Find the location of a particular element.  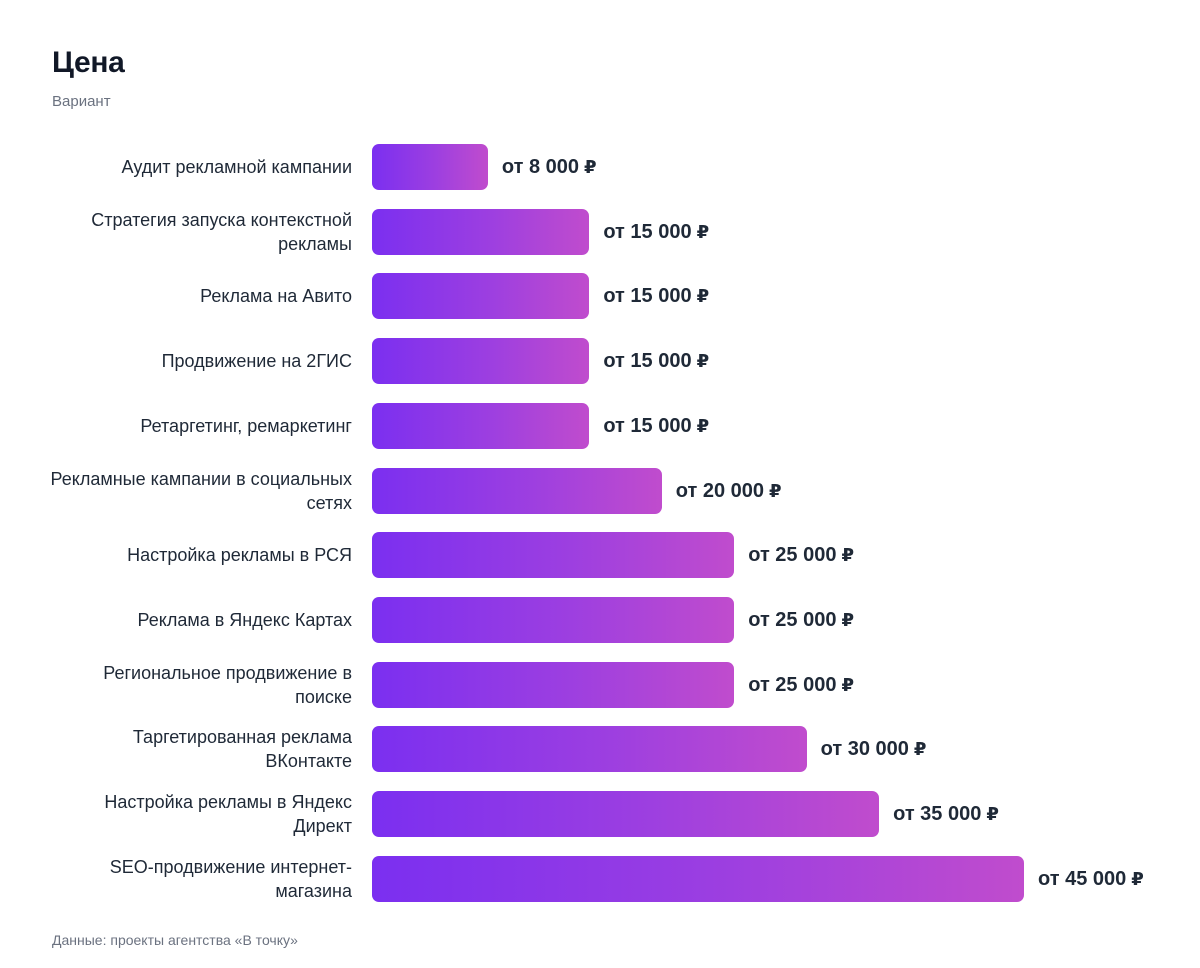

value-text: от 45 000 is located at coordinates (1082, 878).